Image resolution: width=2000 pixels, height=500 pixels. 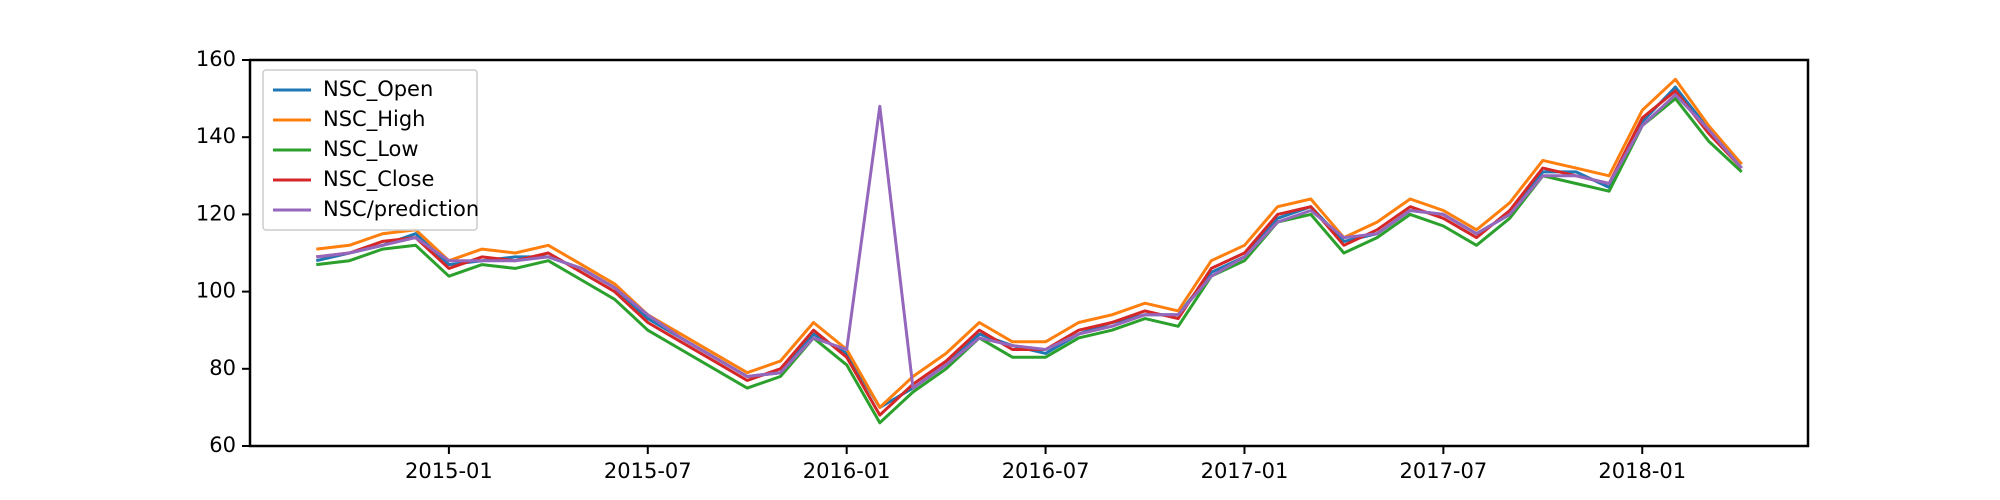 I want to click on x-tick-label: 2017-07, so click(x=1443, y=471).